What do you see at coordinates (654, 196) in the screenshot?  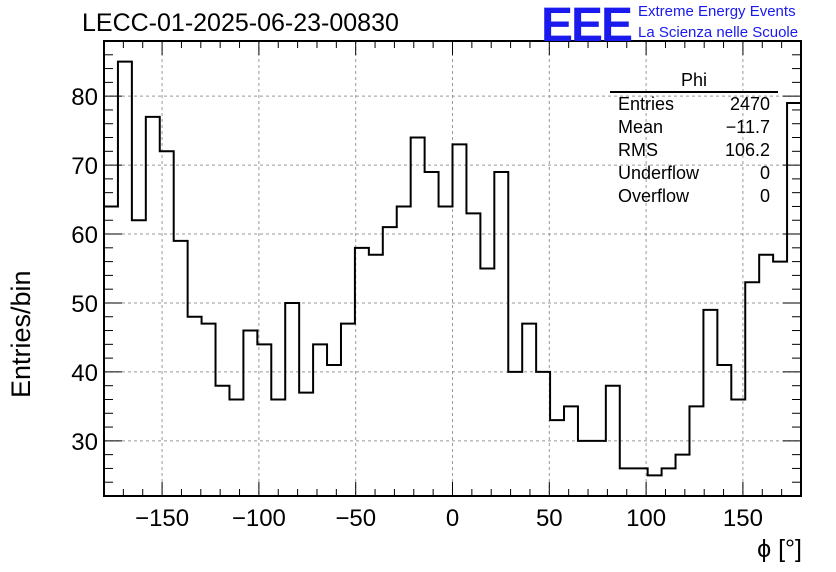 I see `stats-label: Overflow` at bounding box center [654, 196].